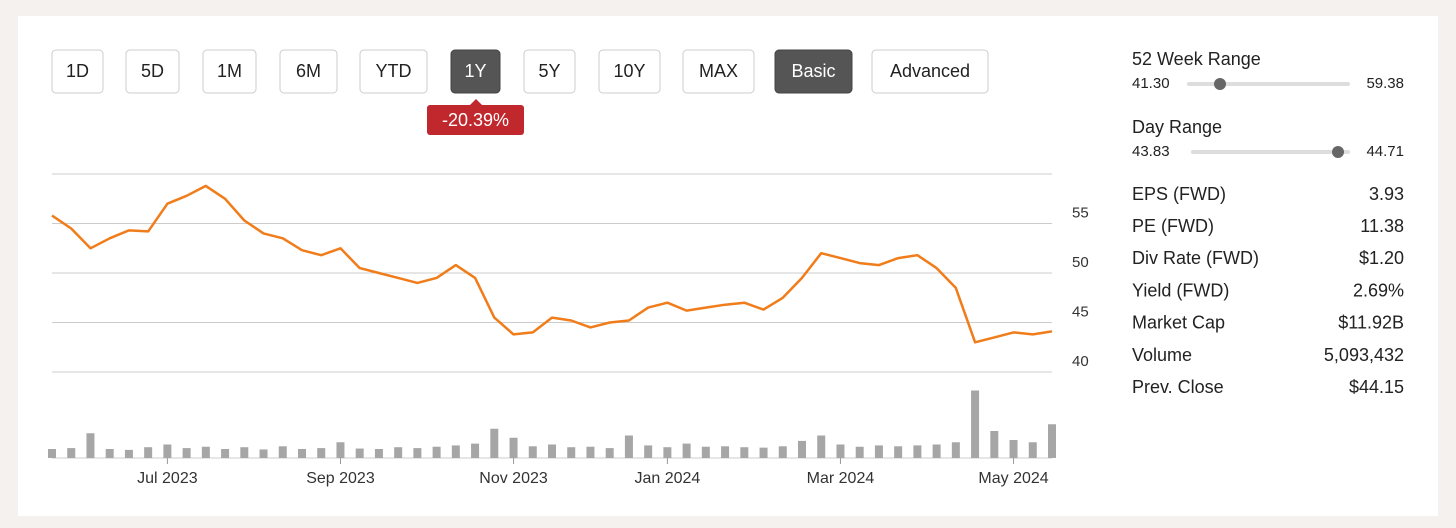  What do you see at coordinates (167, 478) in the screenshot?
I see `x-tick-label: Jul 2023` at bounding box center [167, 478].